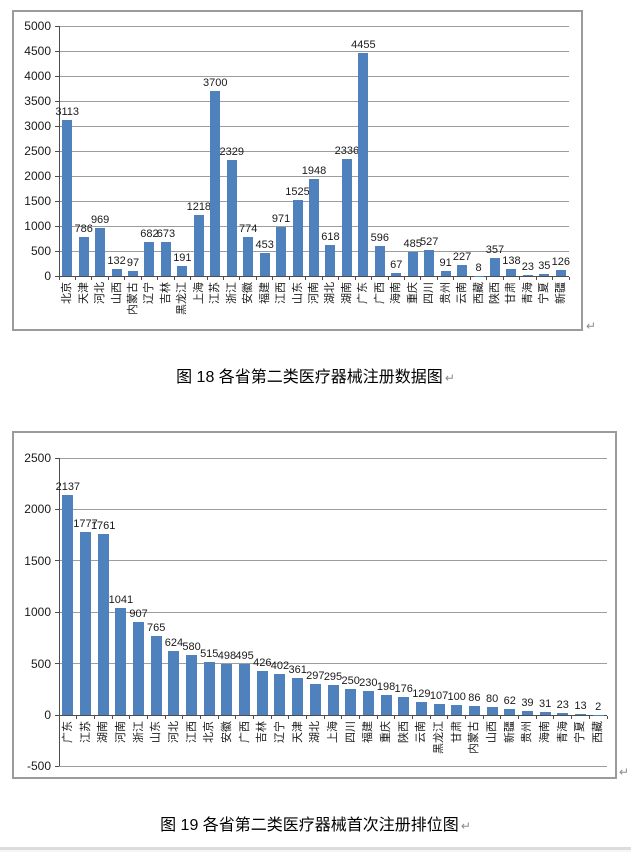 The width and height of the screenshot is (631, 852). What do you see at coordinates (494, 293) in the screenshot?
I see `x-category-label: 陕西` at bounding box center [494, 293].